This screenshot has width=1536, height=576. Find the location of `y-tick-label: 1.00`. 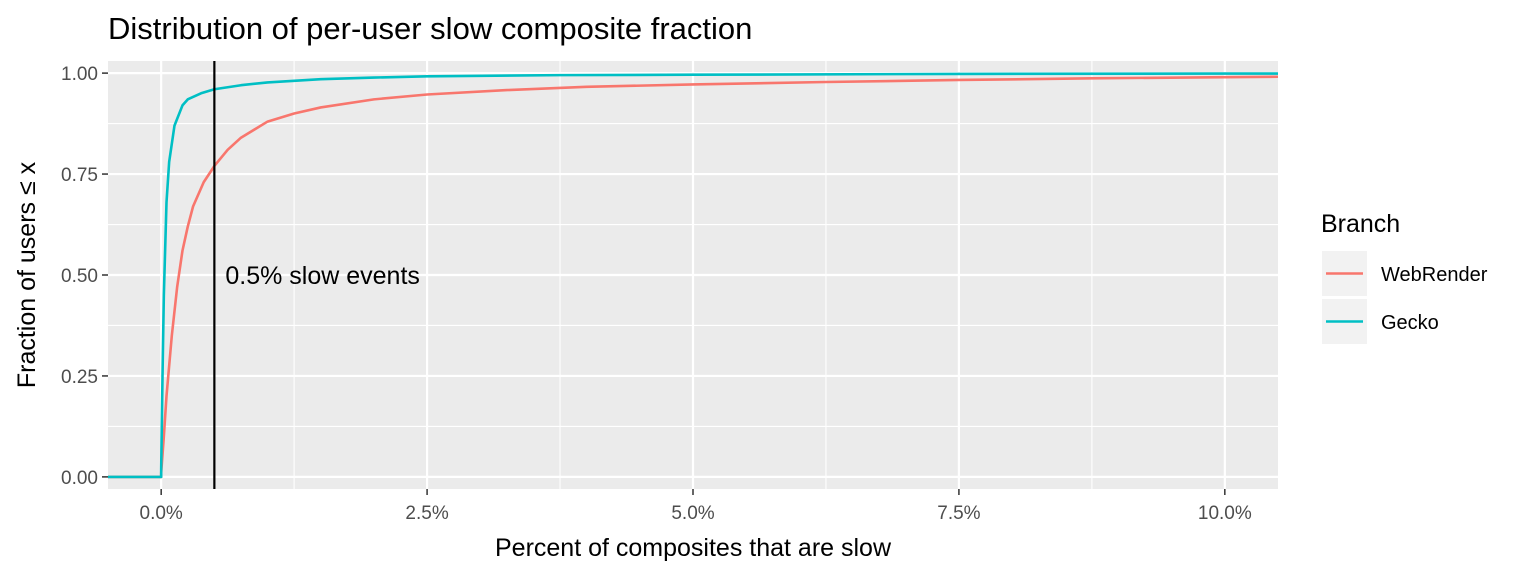

y-tick-label: 1.00 is located at coordinates (79, 74).